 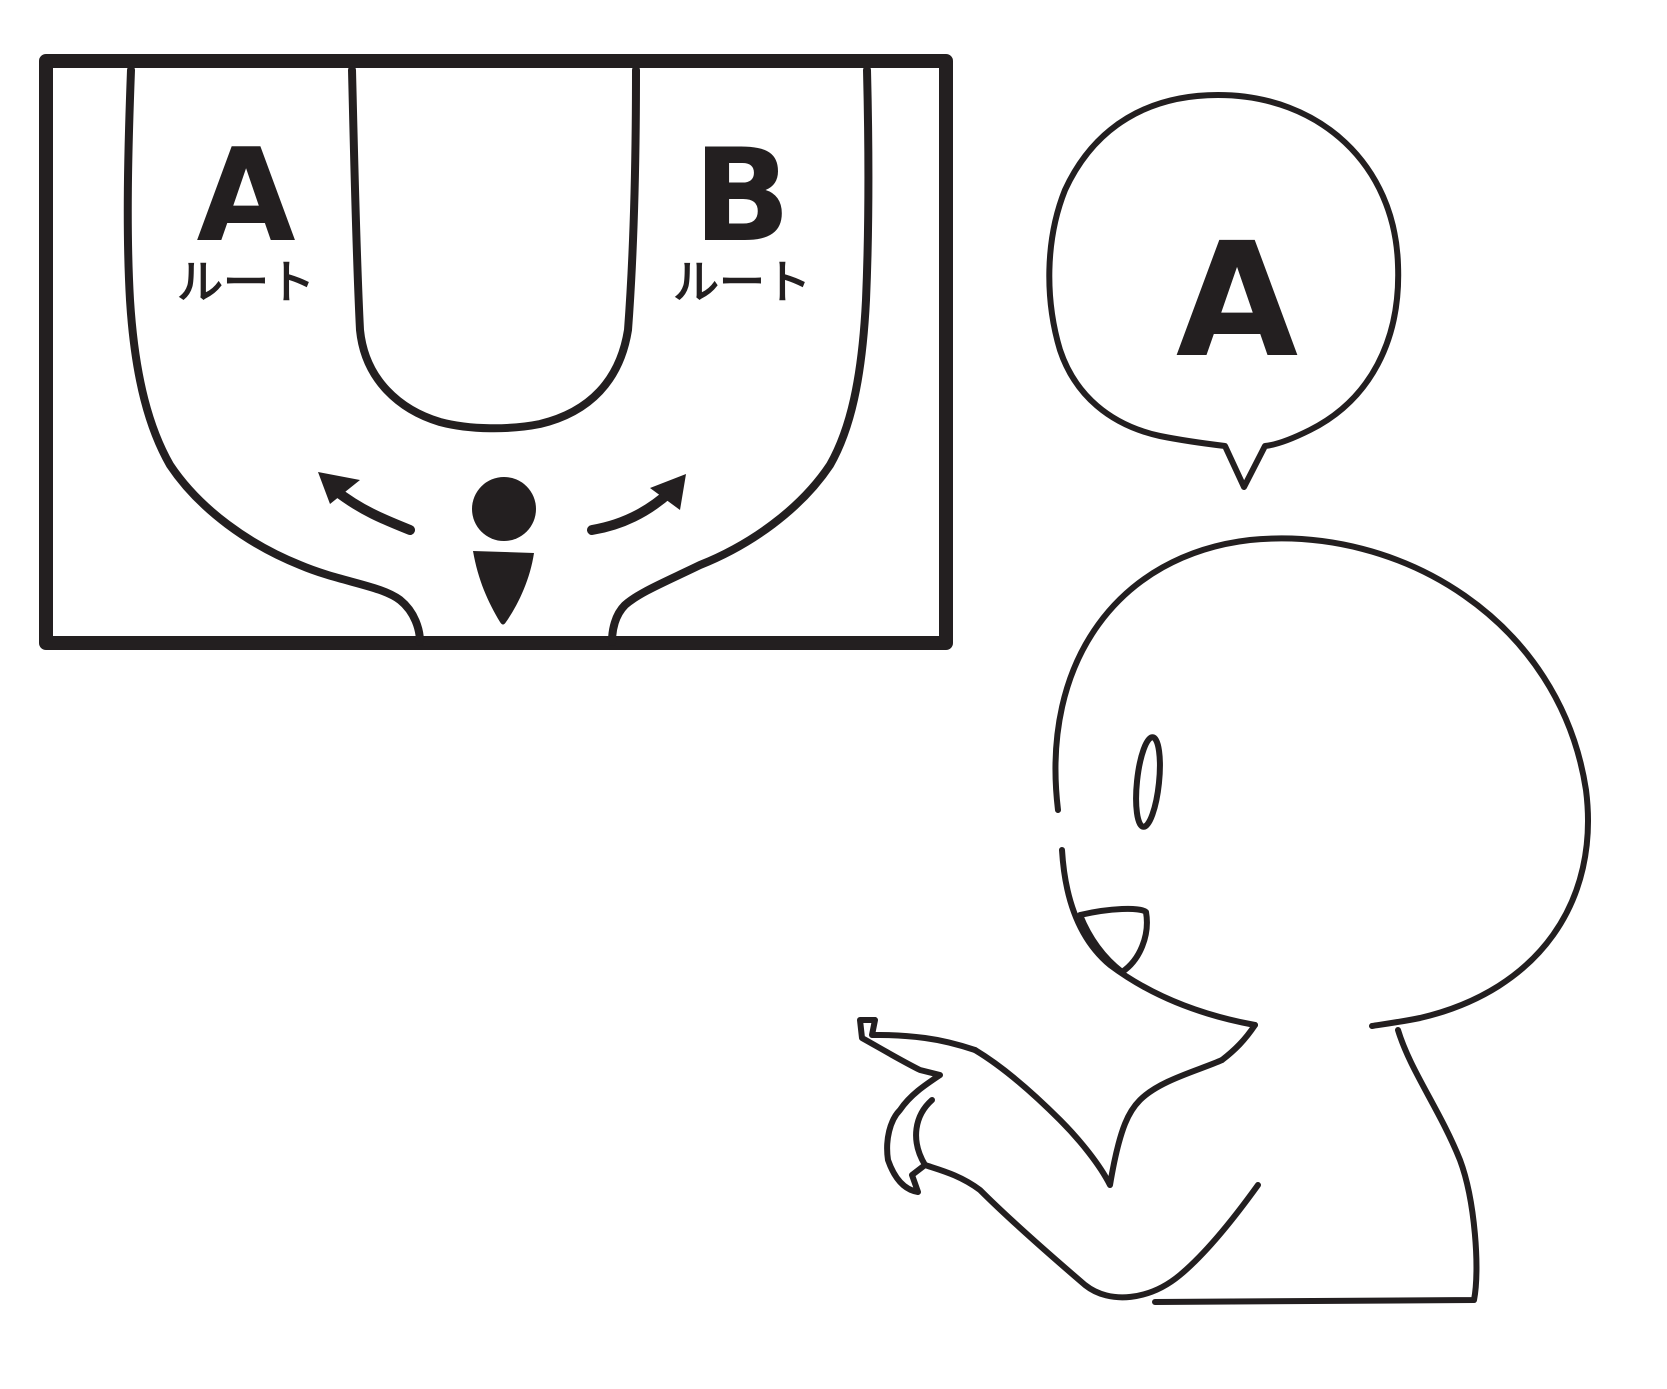 What do you see at coordinates (1091, 1231) in the screenshot?
I see `character-arm-lower-outline` at bounding box center [1091, 1231].